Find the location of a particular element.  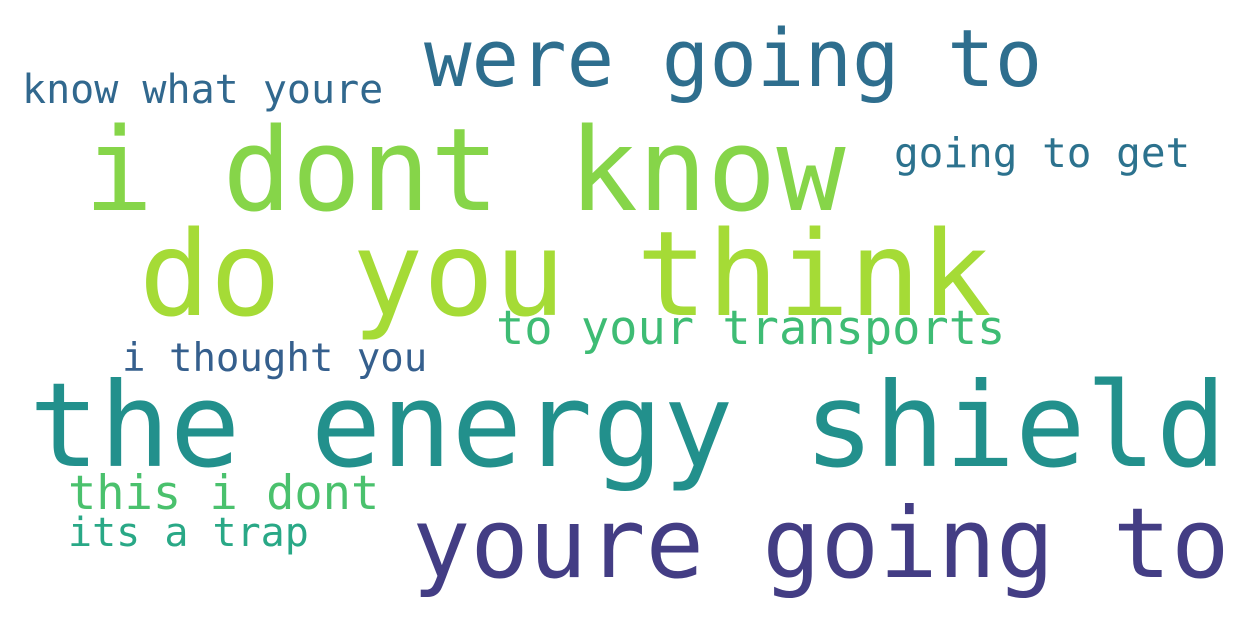

word-were-going-to: were going to is located at coordinates (733, 59).